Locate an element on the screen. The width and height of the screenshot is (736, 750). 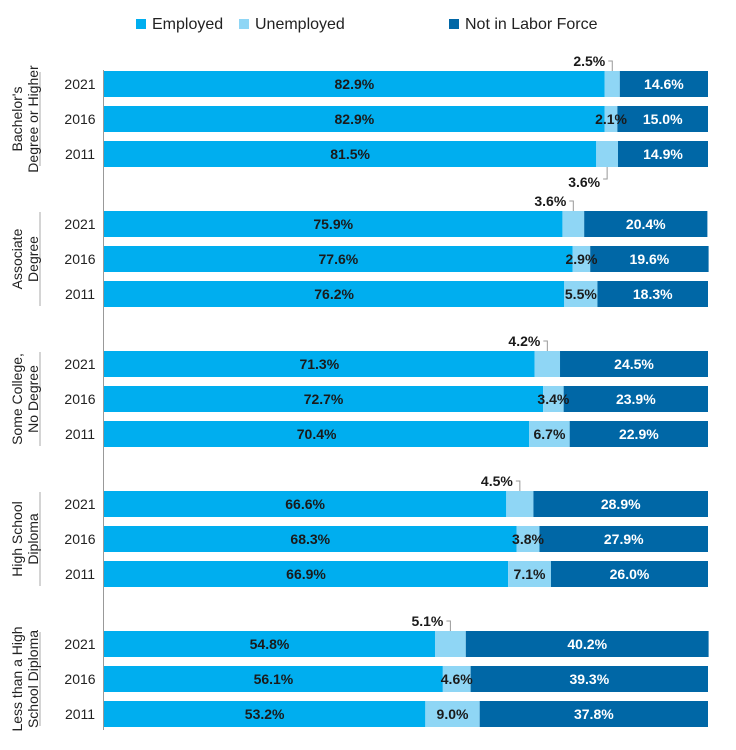
data-label: 37.8% is located at coordinates (594, 714).